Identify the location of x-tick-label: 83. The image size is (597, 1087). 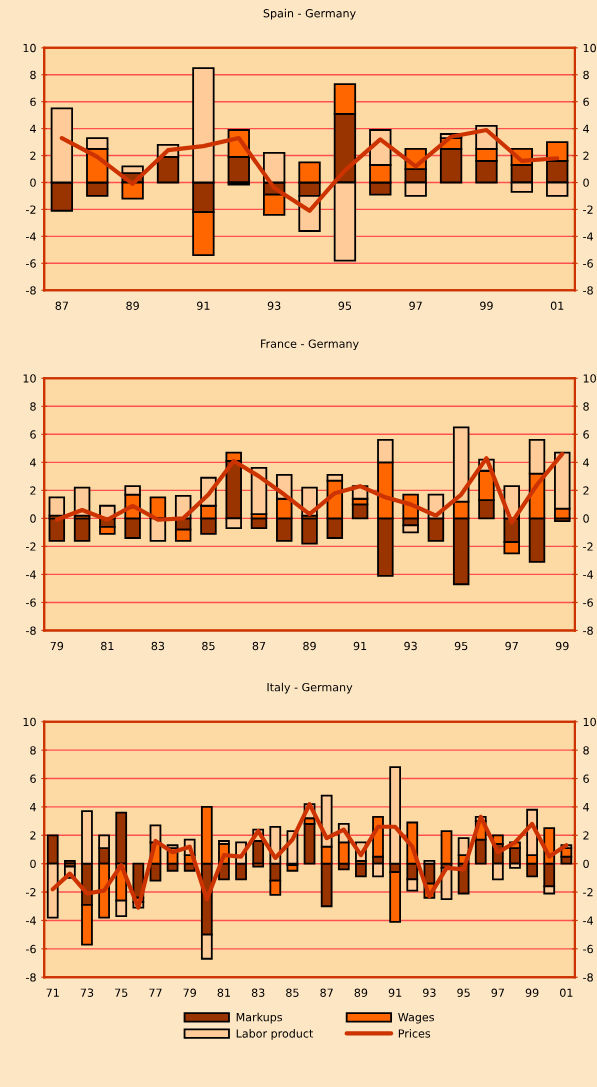
(258, 992).